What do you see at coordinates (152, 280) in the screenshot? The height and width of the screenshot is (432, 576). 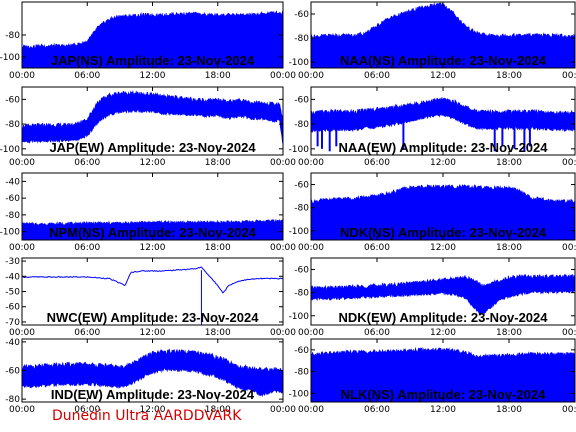 I see `series-1-line` at bounding box center [152, 280].